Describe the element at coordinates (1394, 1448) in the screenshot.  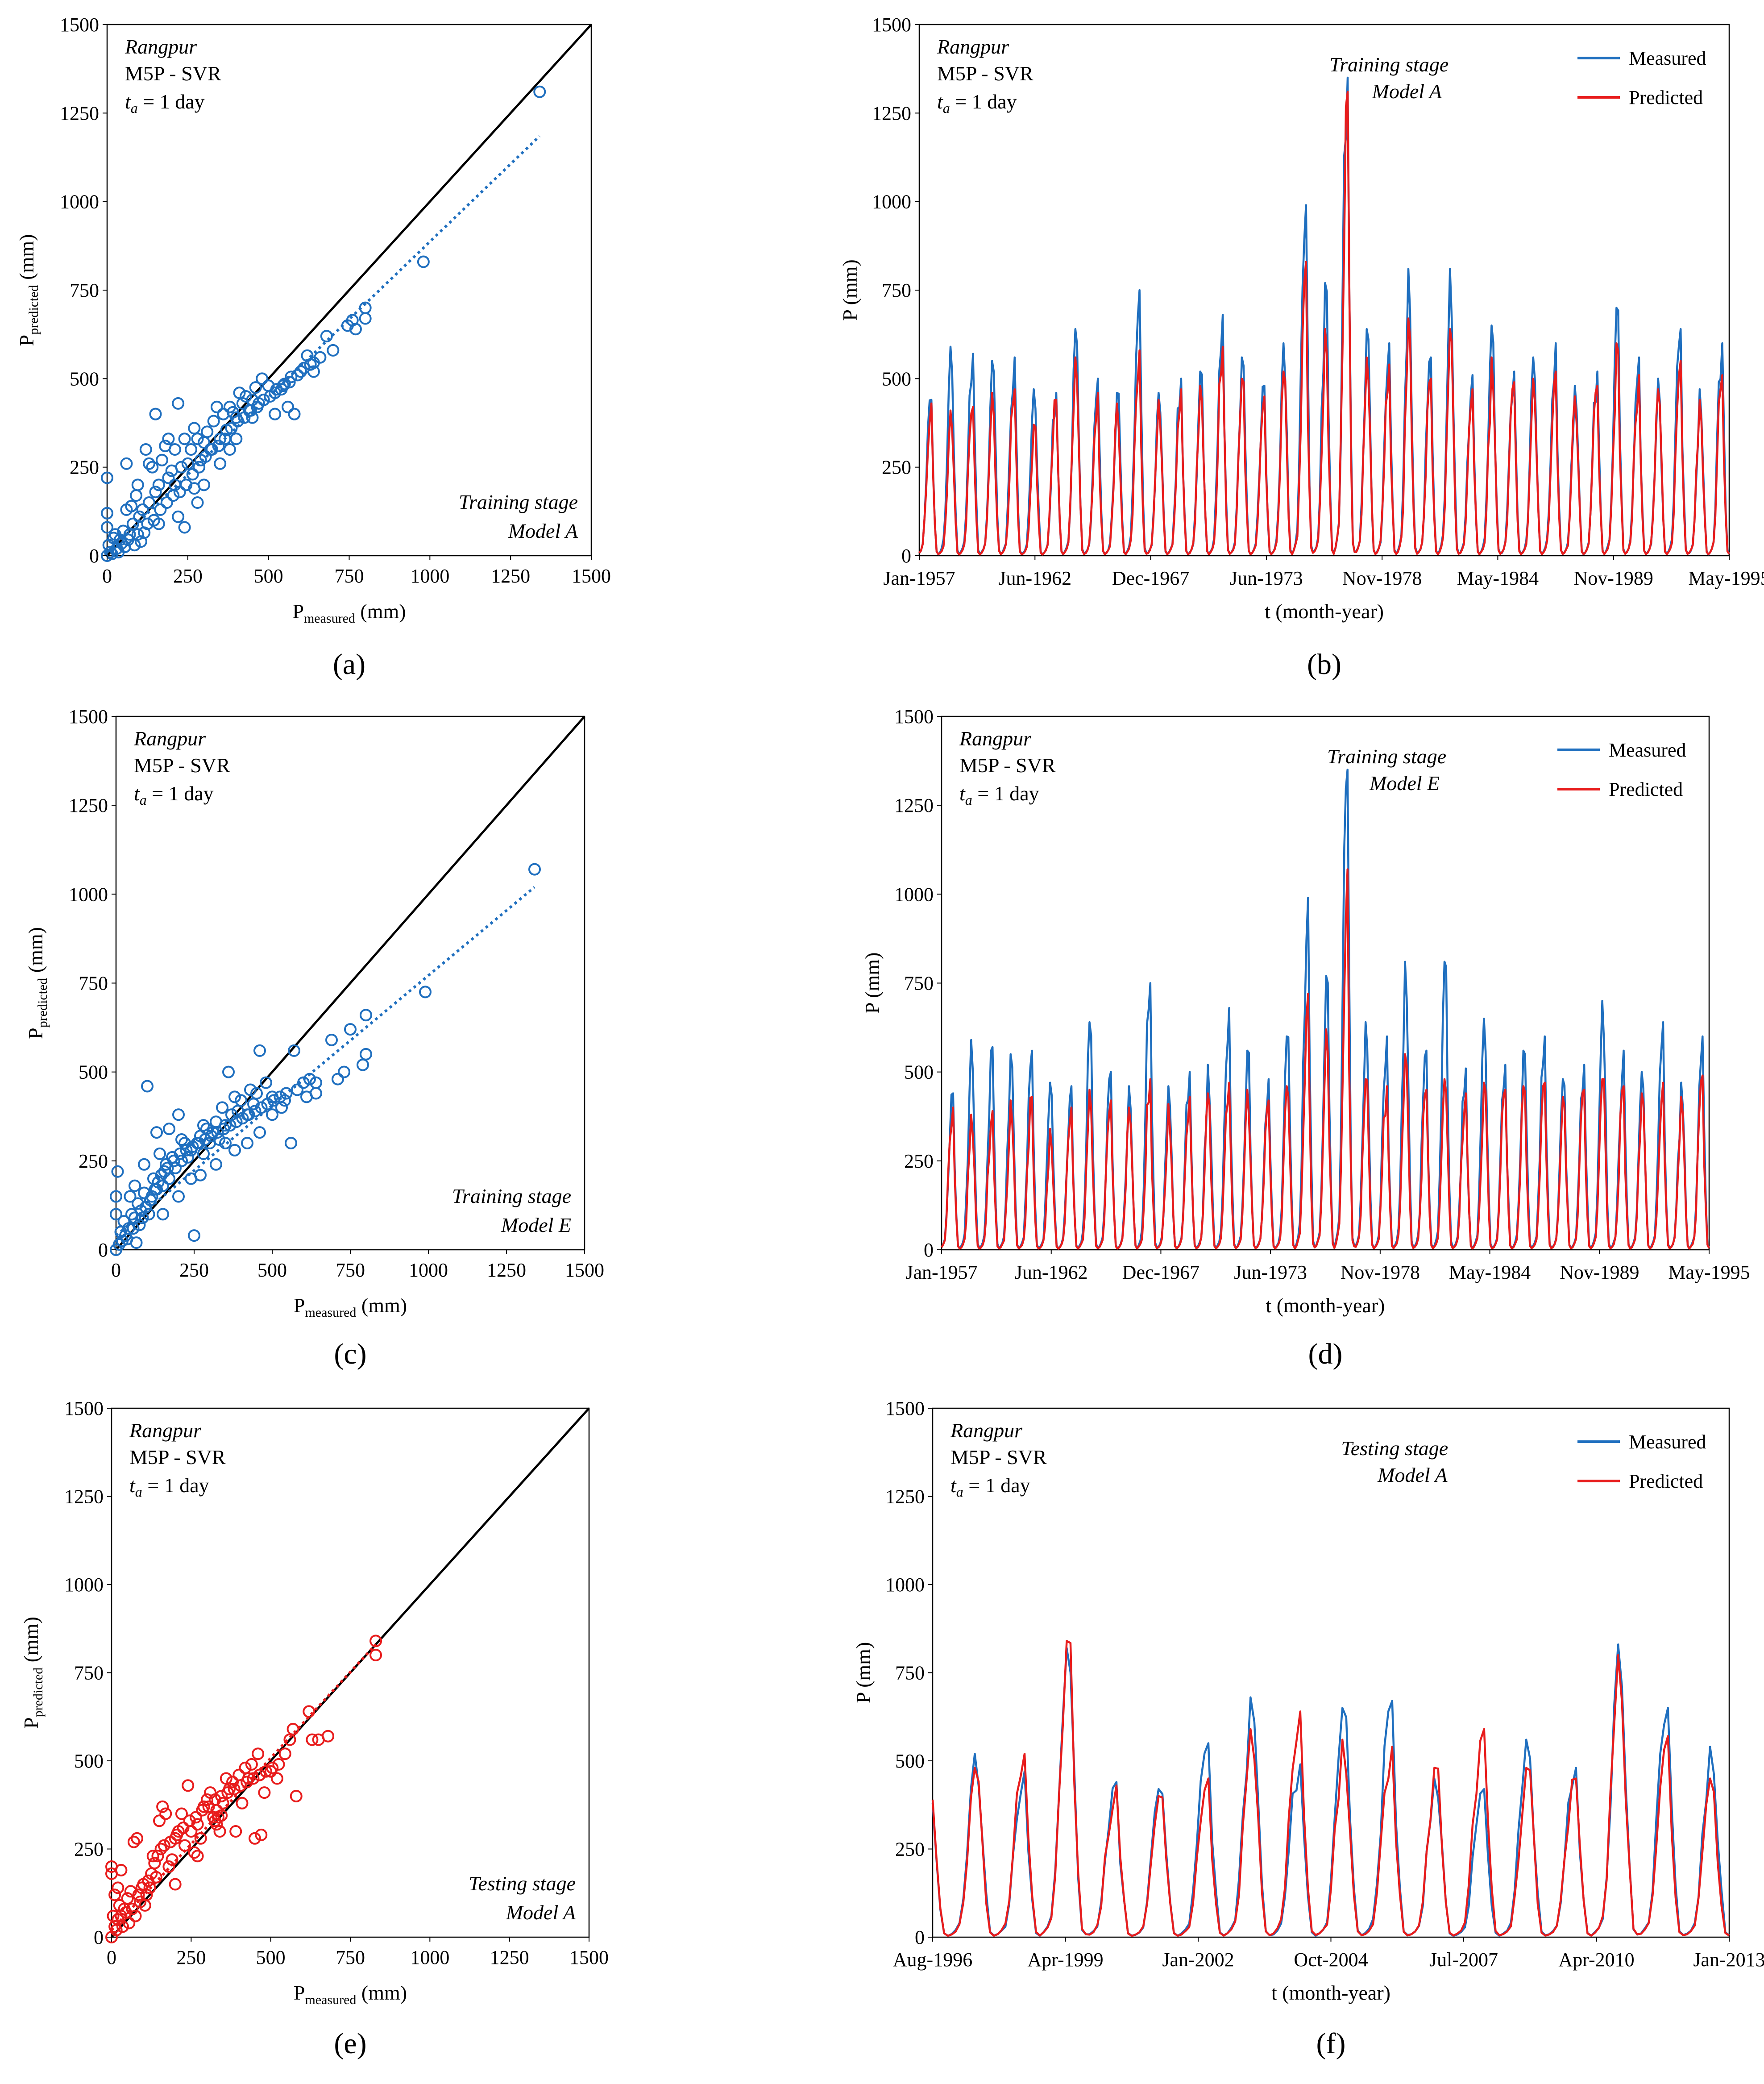
I see `stage-label: Testing stage` at that location.